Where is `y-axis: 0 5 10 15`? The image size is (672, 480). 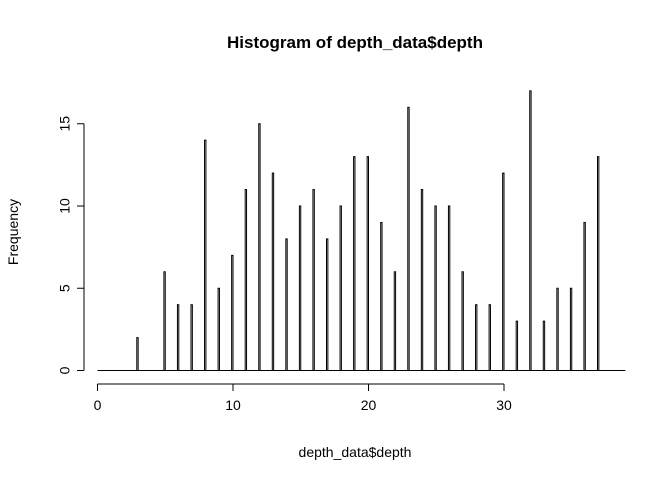 y-axis: 0 5 10 15 is located at coordinates (71, 245).